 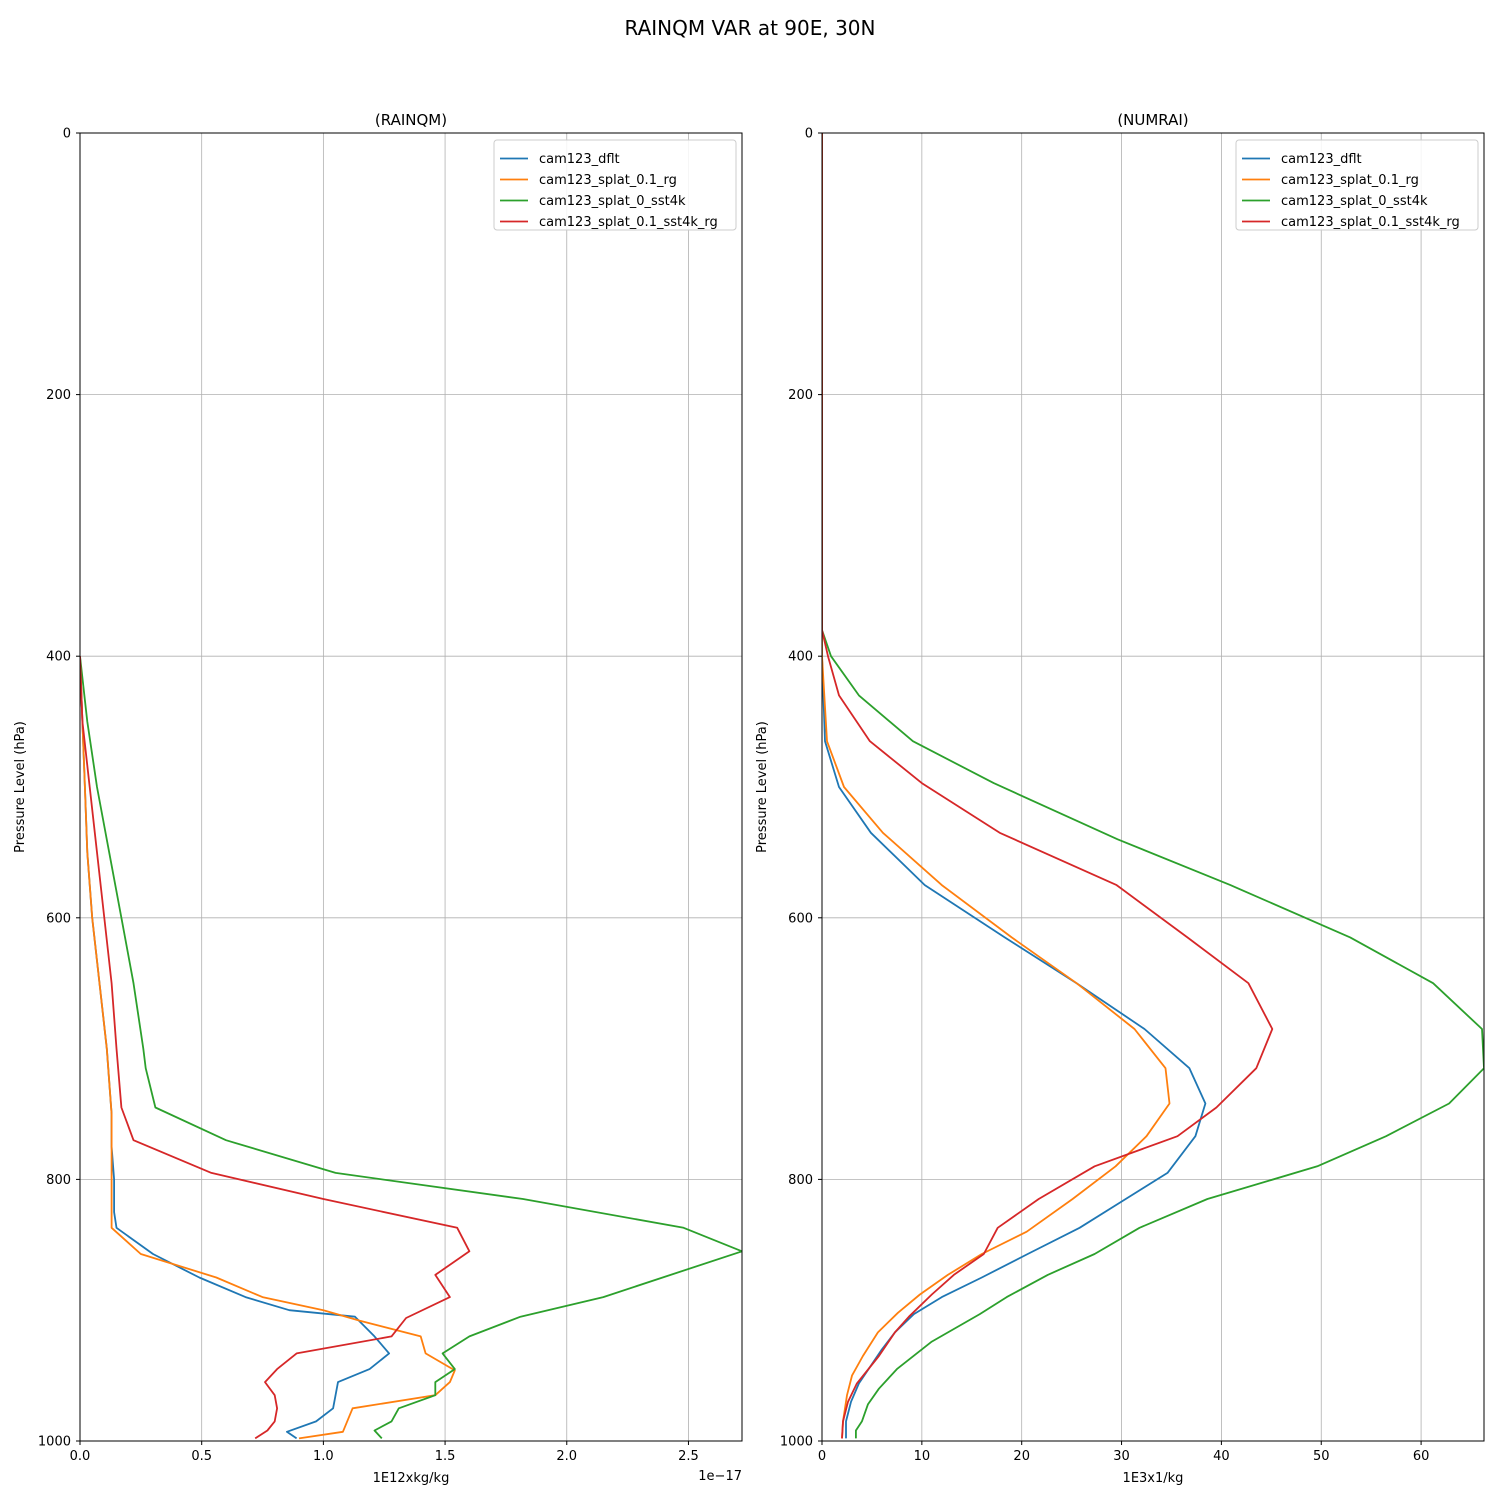 I want to click on x-axis-label: 1E3x1/kg, so click(x=1153, y=1478).